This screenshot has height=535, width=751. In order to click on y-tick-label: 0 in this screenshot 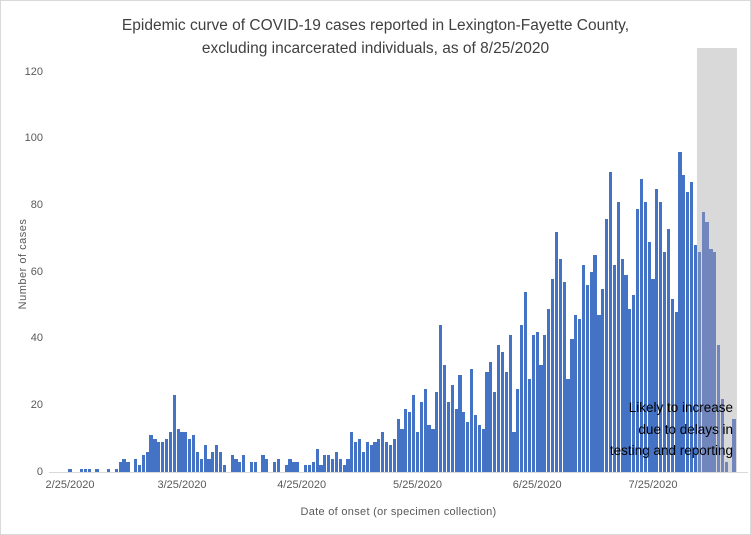, I will do `click(39, 471)`.